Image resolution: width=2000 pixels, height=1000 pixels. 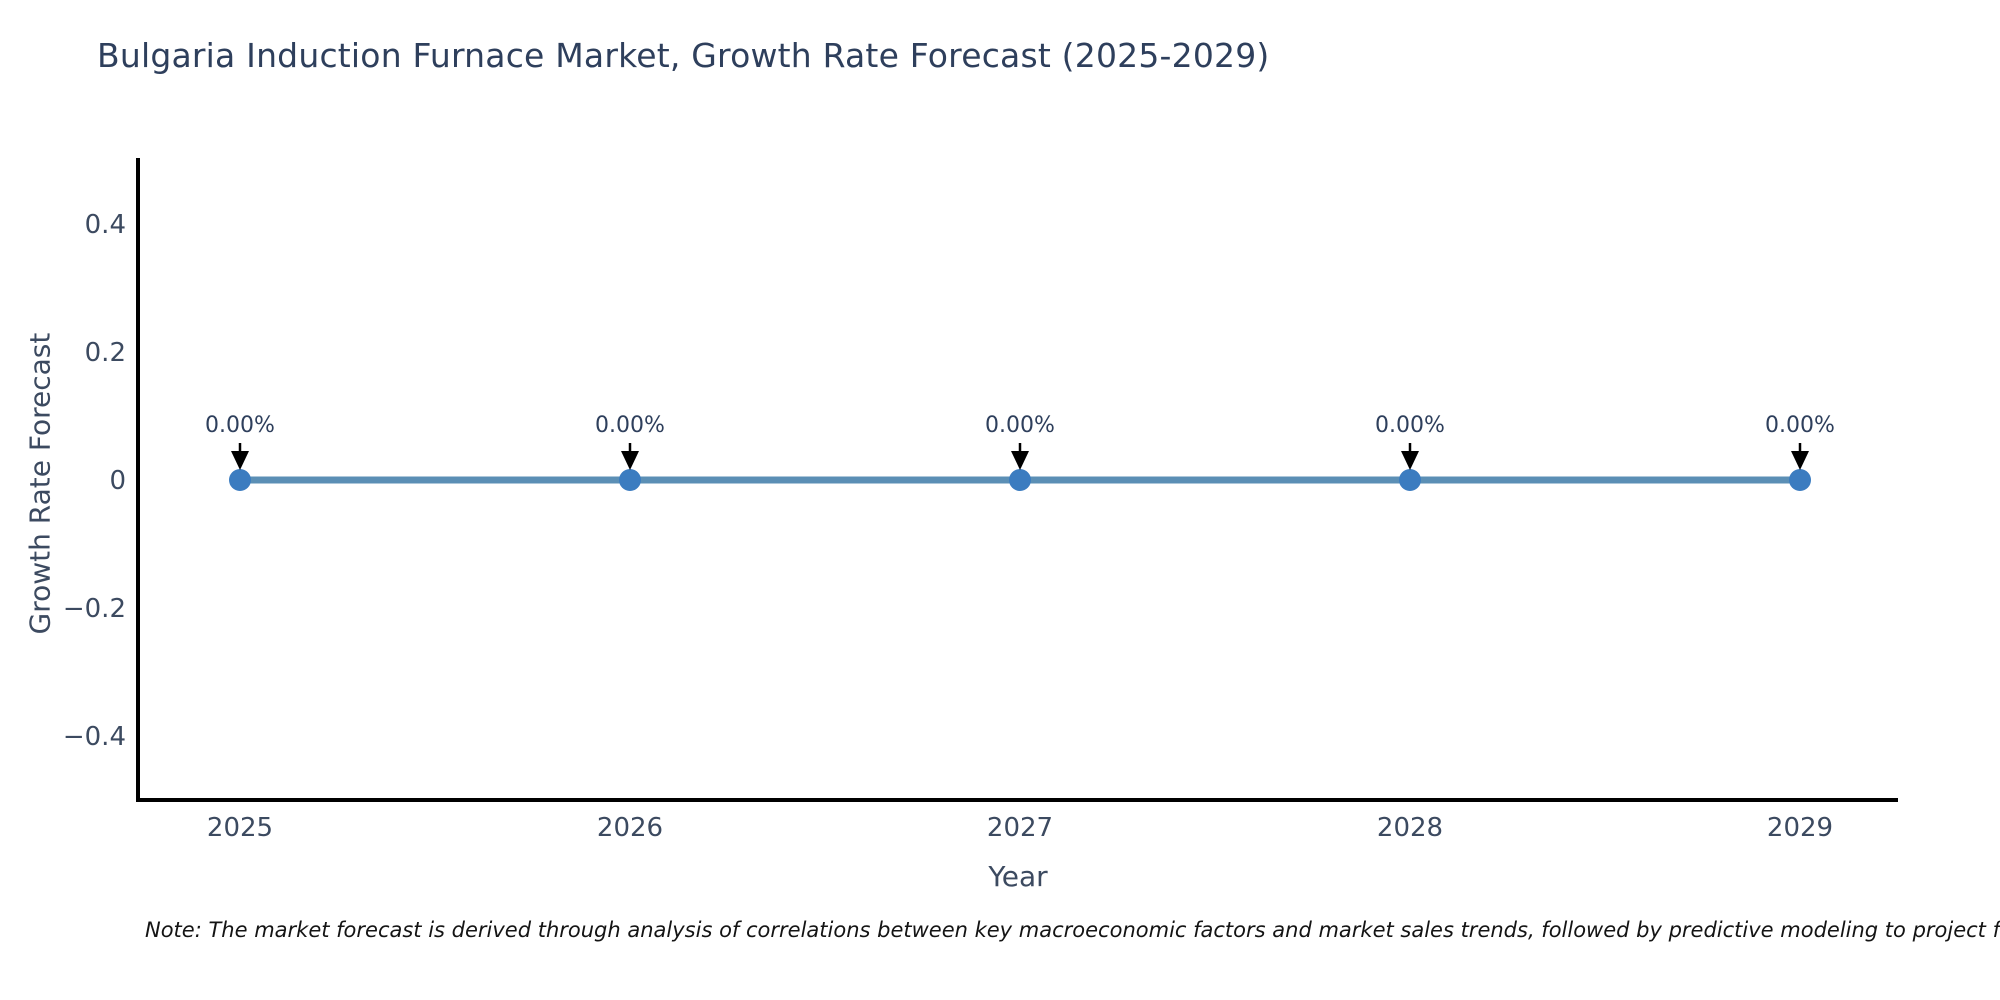 What do you see at coordinates (630, 828) in the screenshot?
I see `x-tick-label: 2026` at bounding box center [630, 828].